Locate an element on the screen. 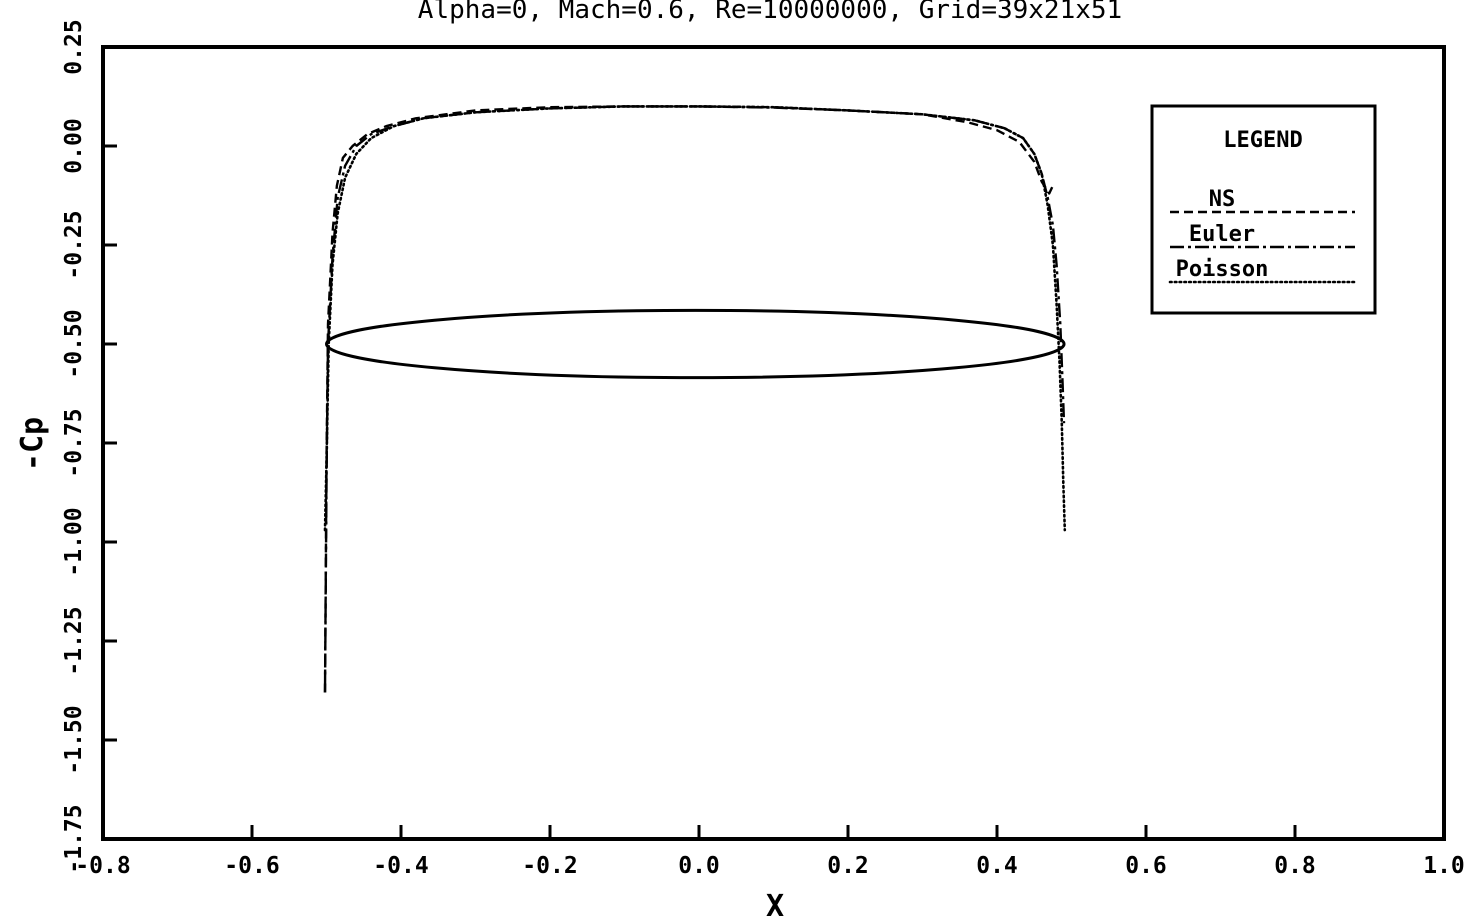  y-tick-label: 0.00 is located at coordinates (74, 145).